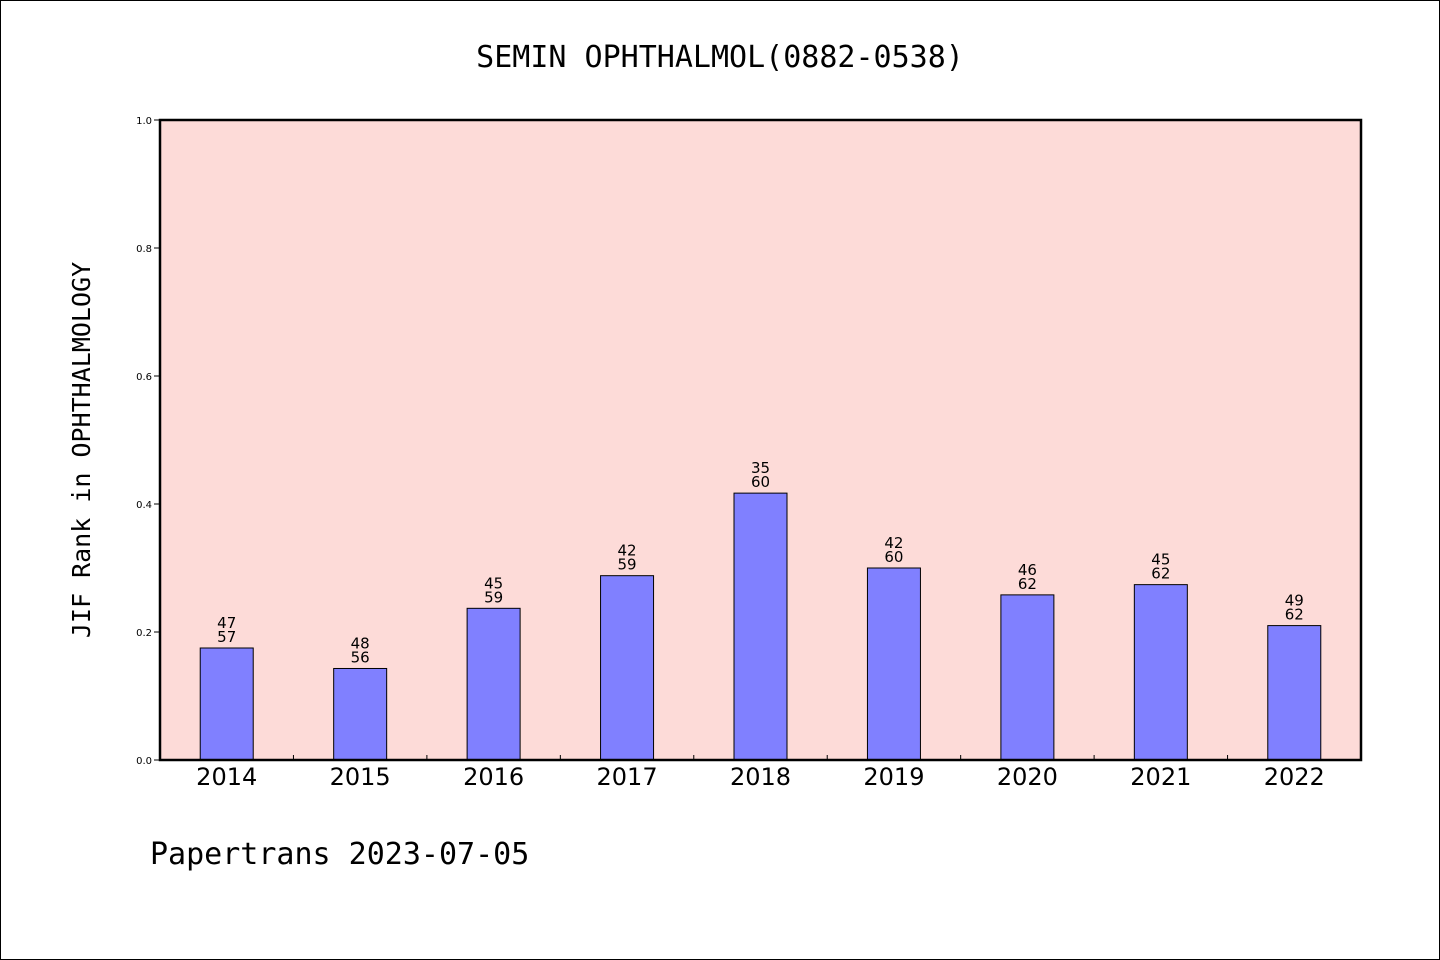  What do you see at coordinates (1294, 601) in the screenshot?
I see `bar-rank-label: 49` at bounding box center [1294, 601].